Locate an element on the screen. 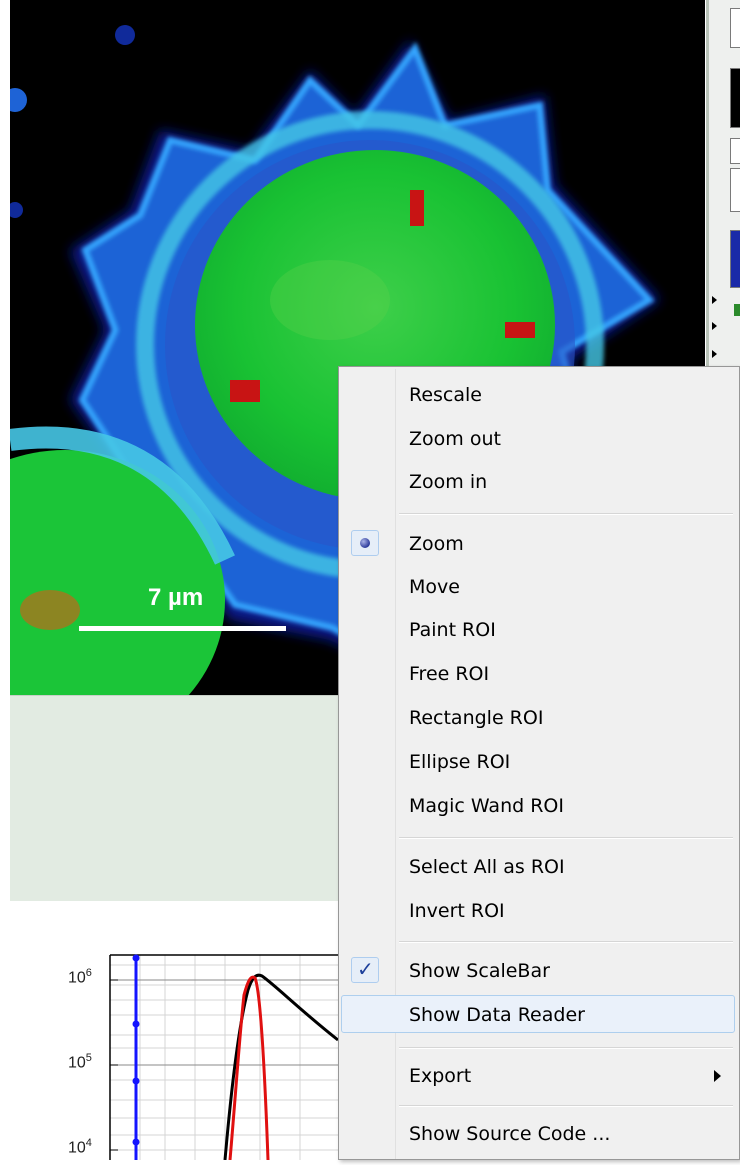 This screenshot has width=740, height=1165. y-tick-label: 10⁶ is located at coordinates (80, 977).